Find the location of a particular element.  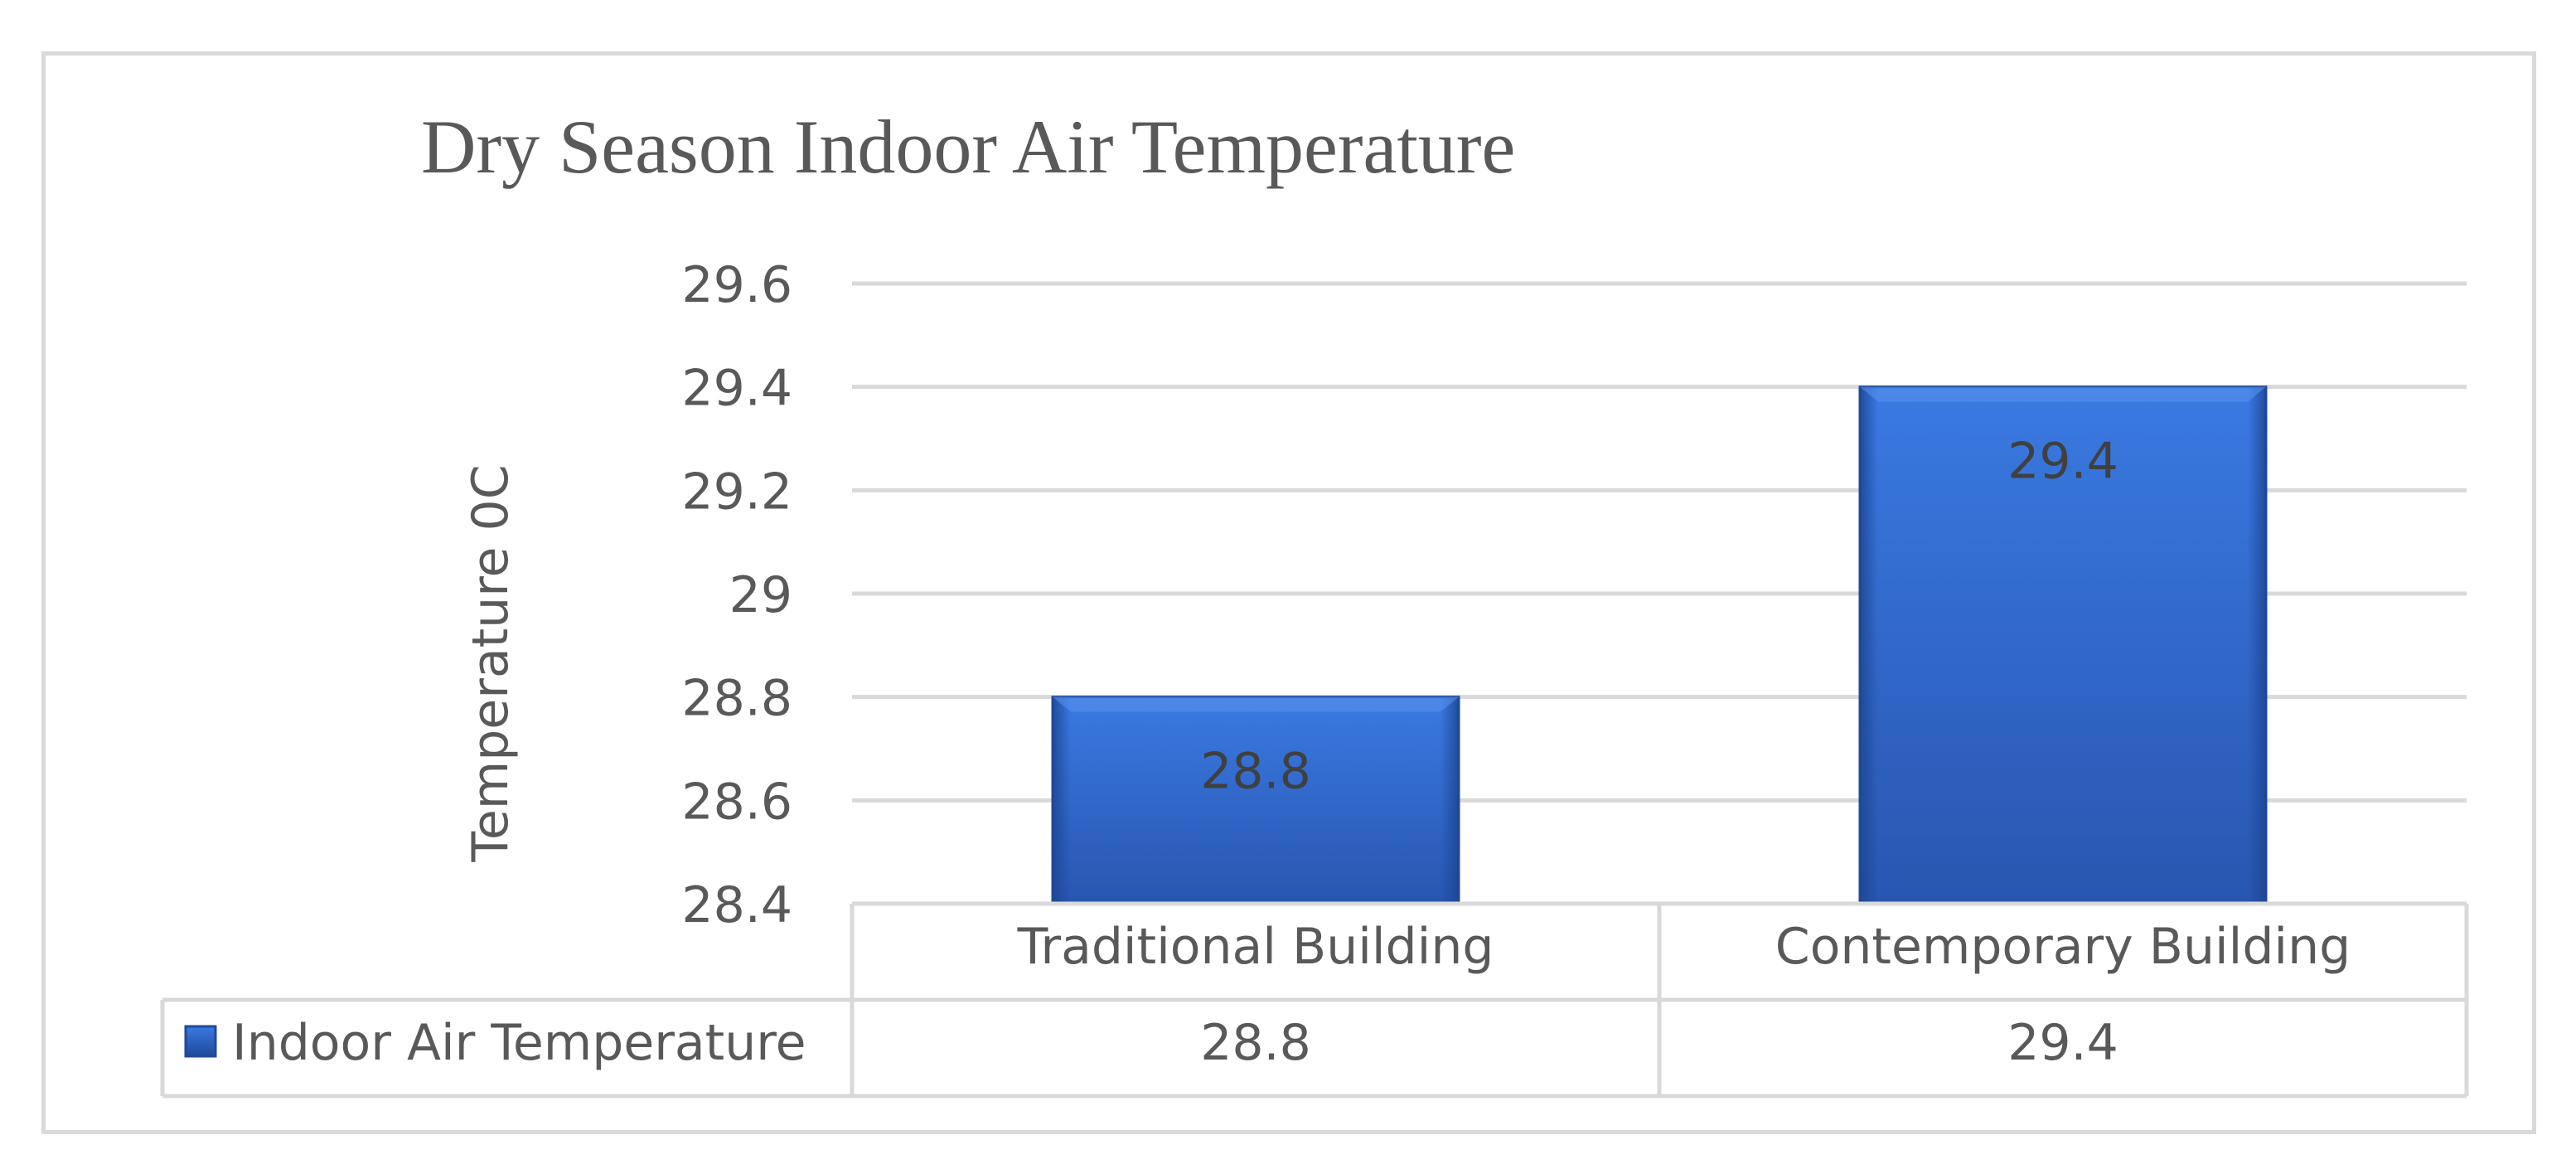

legend-series-name: Indoor Air Temperature is located at coordinates (519, 1043).